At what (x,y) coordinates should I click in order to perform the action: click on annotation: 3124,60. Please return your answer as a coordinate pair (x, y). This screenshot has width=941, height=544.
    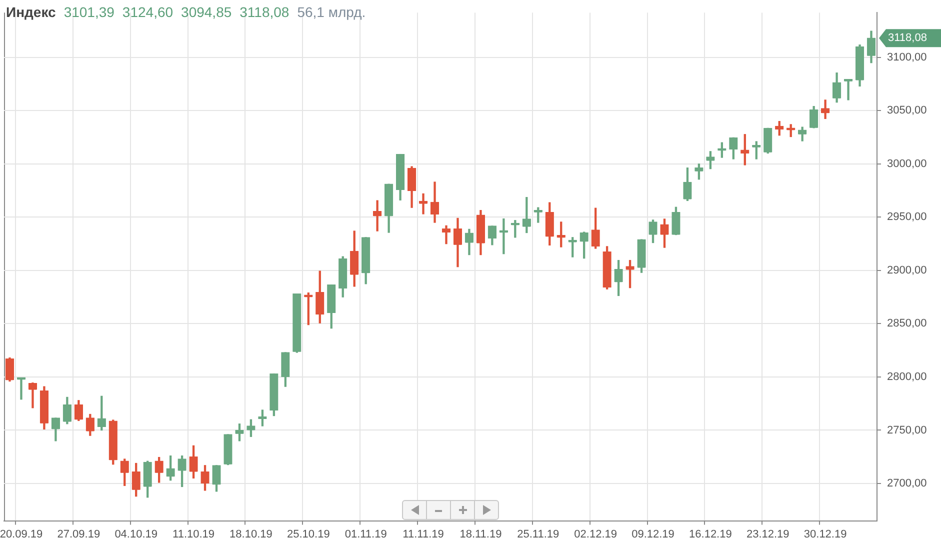
    Looking at the image, I should click on (148, 12).